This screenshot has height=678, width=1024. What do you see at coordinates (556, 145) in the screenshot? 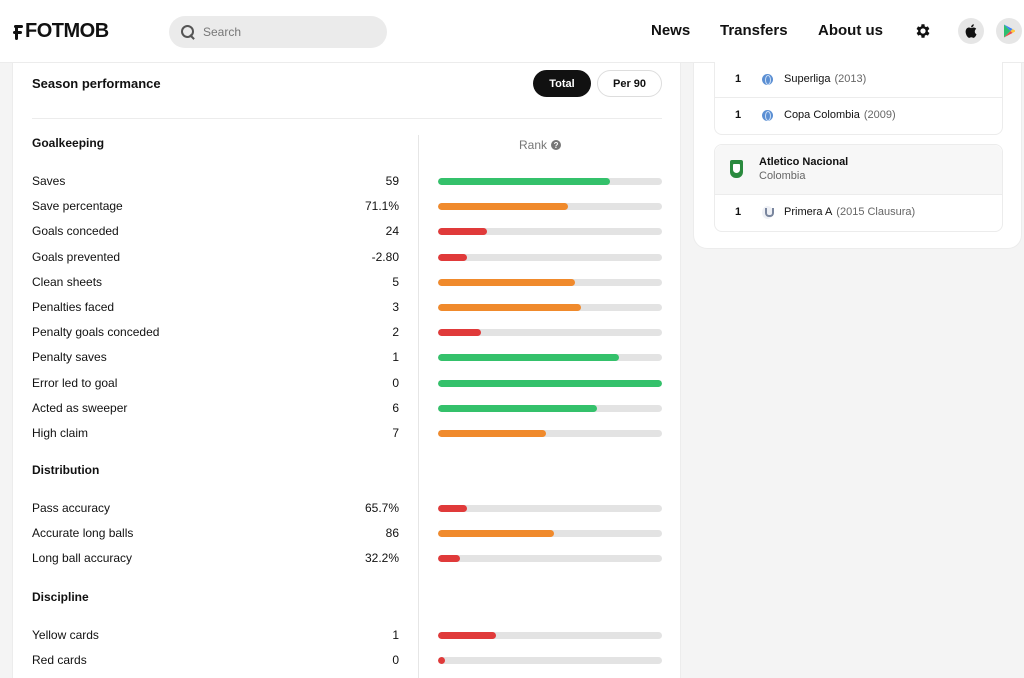
I see `help-icon: ?` at bounding box center [556, 145].